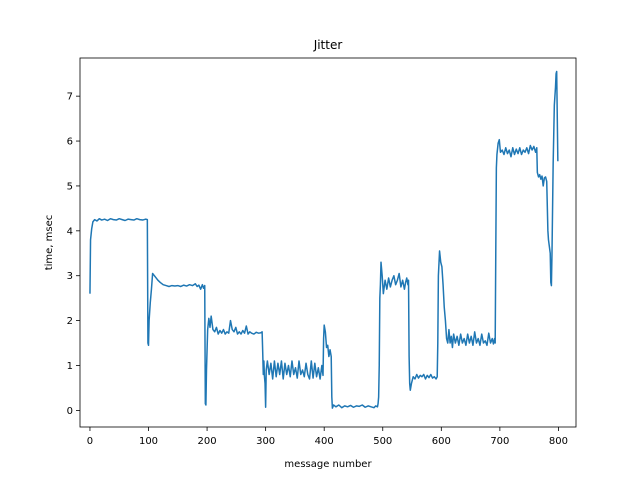 This screenshot has height=485, width=640. Describe the element at coordinates (328, 45) in the screenshot. I see `chart-title: Jitter` at that location.